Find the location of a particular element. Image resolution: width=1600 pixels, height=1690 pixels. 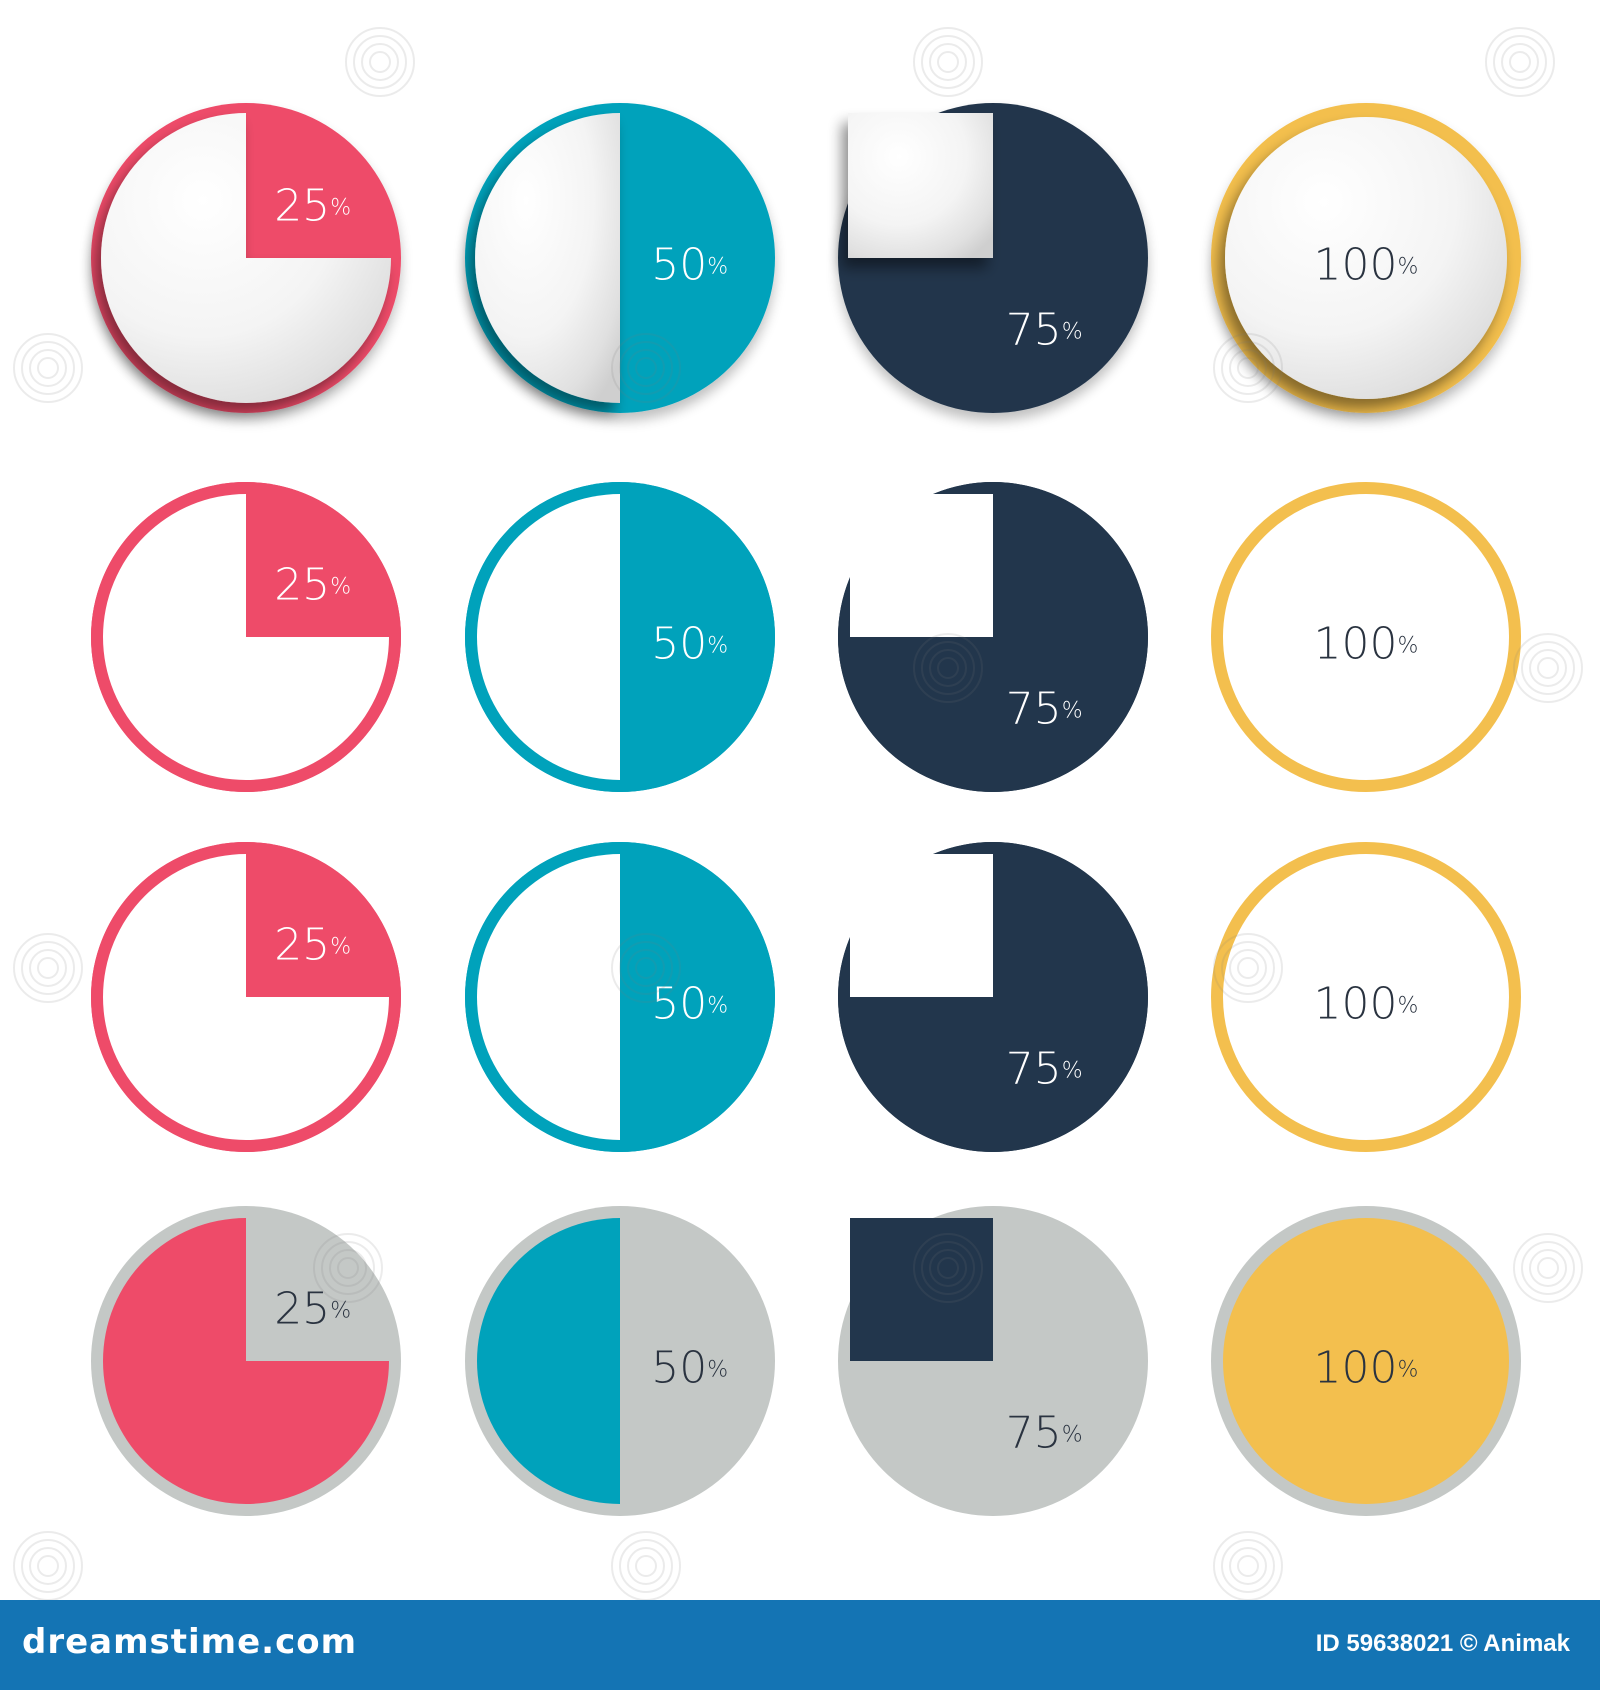

image-id-text: ID 59638021 © Animak is located at coordinates (1442, 1643).